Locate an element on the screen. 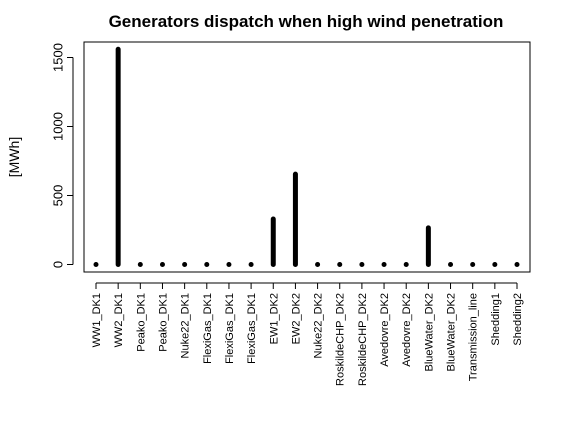 This screenshot has height=429, width=574. x-tick-label: Transmission_line is located at coordinates (474, 337).